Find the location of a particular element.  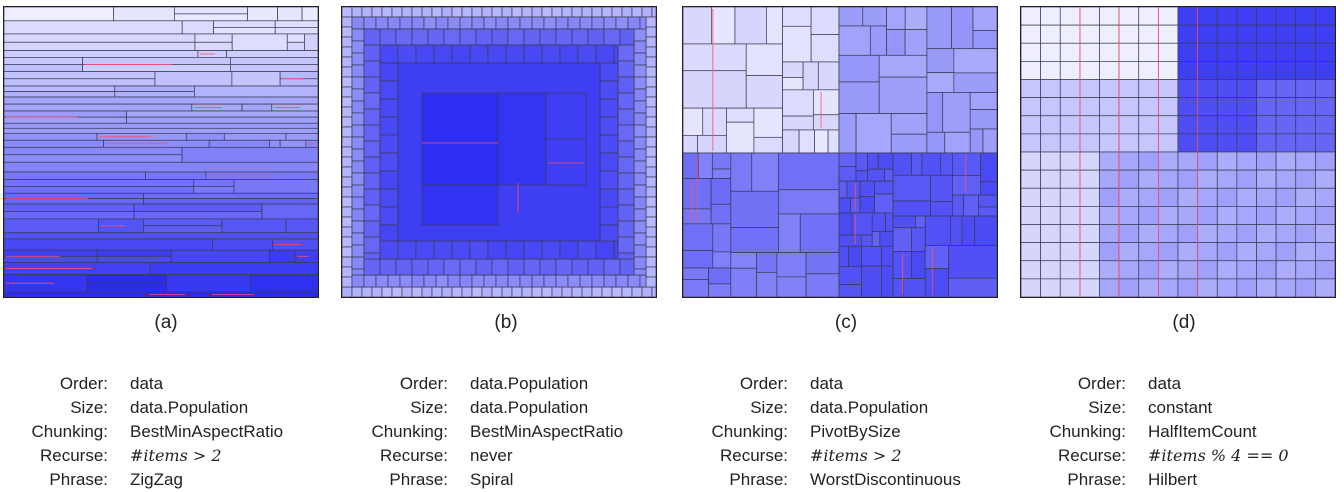

spec-value: data is located at coordinates (827, 383).